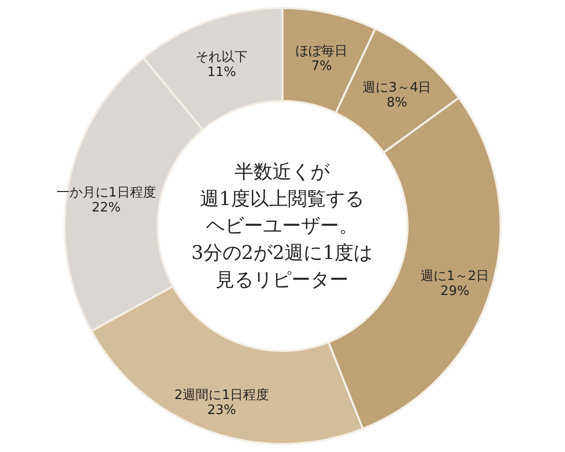  What do you see at coordinates (282, 253) in the screenshot?
I see `text: 3分の2が2週に1度は` at bounding box center [282, 253].